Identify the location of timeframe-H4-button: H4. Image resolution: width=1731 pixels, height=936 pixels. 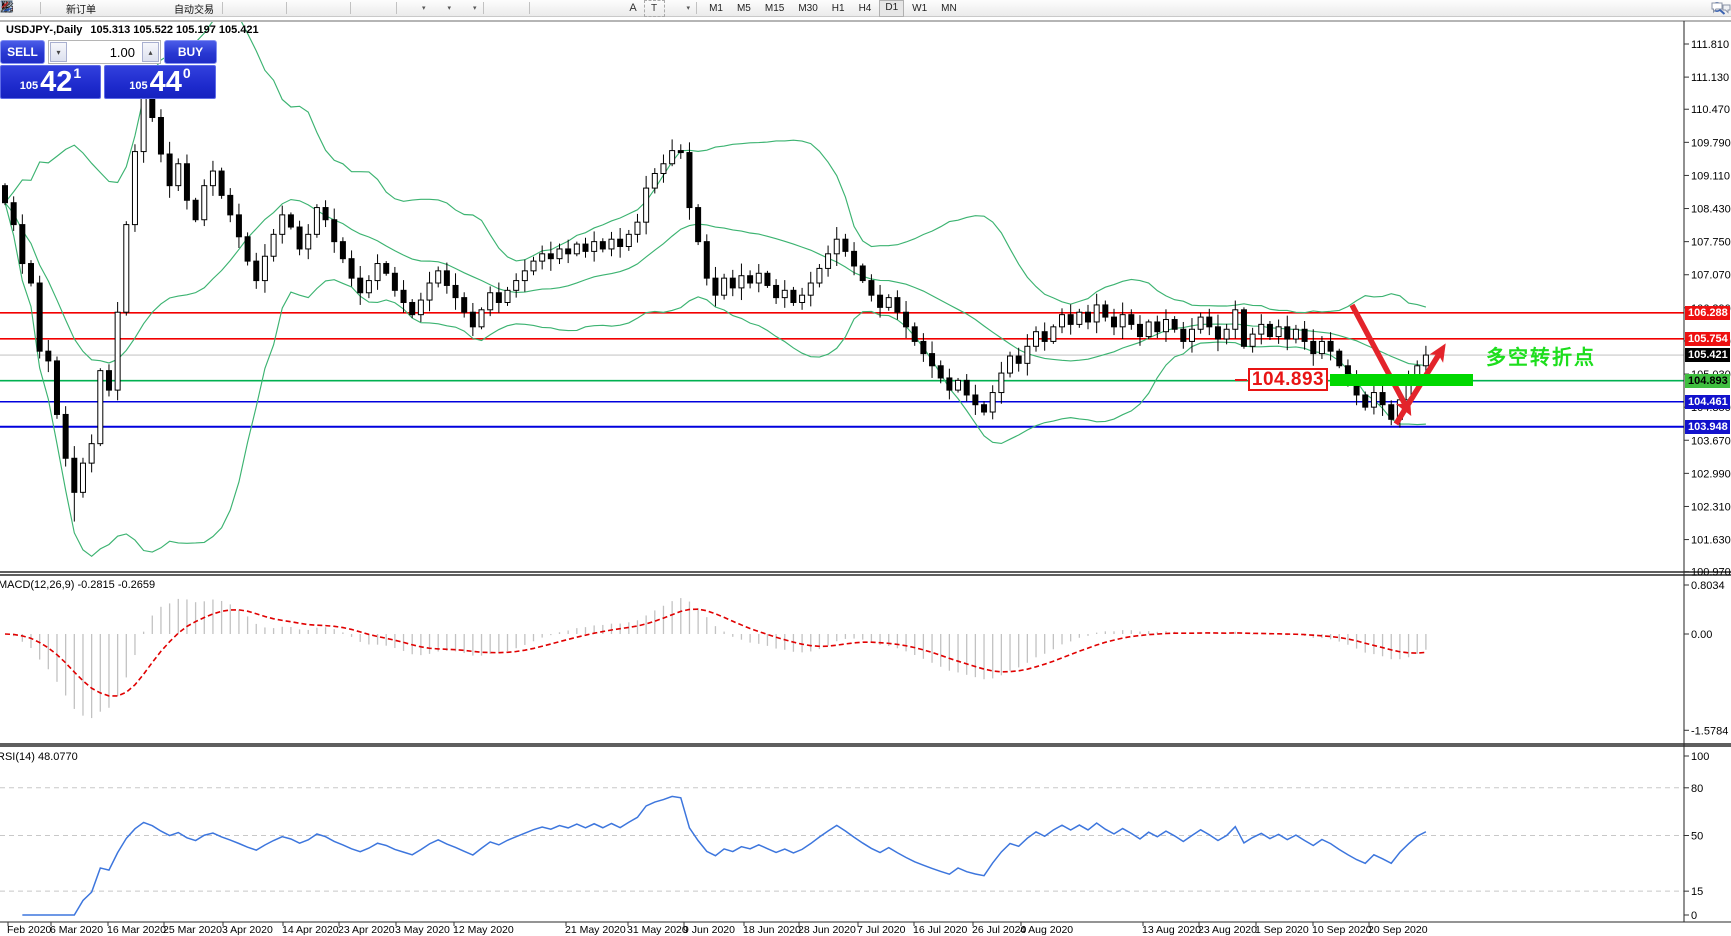
(865, 8).